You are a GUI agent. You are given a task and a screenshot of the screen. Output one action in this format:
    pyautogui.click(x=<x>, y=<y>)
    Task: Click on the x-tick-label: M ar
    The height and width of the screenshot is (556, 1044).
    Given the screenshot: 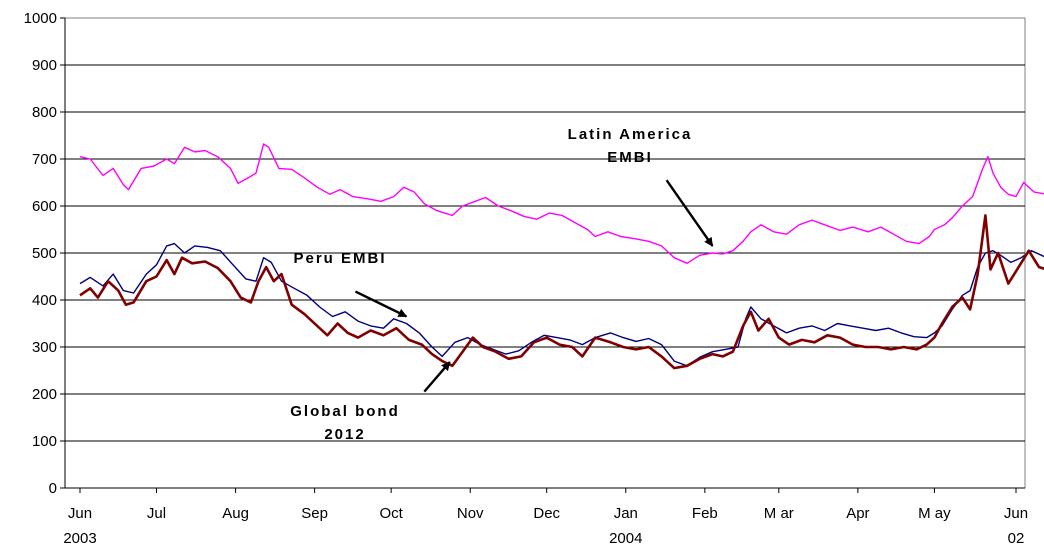 What is the action you would take?
    pyautogui.click(x=779, y=513)
    